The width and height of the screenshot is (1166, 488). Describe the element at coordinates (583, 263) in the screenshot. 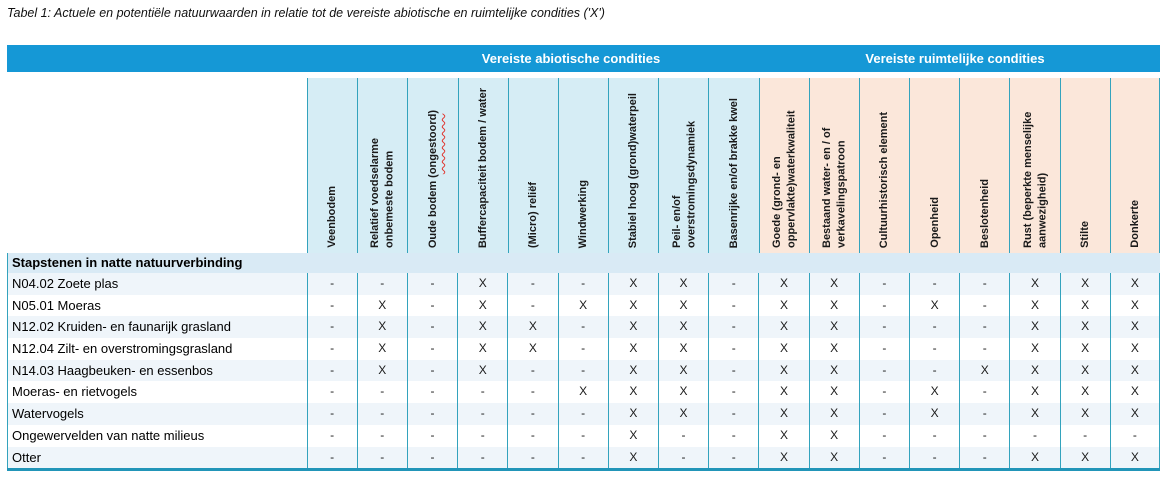

I see `section-header-row: Stapstenen in natte natuurverbinding` at that location.